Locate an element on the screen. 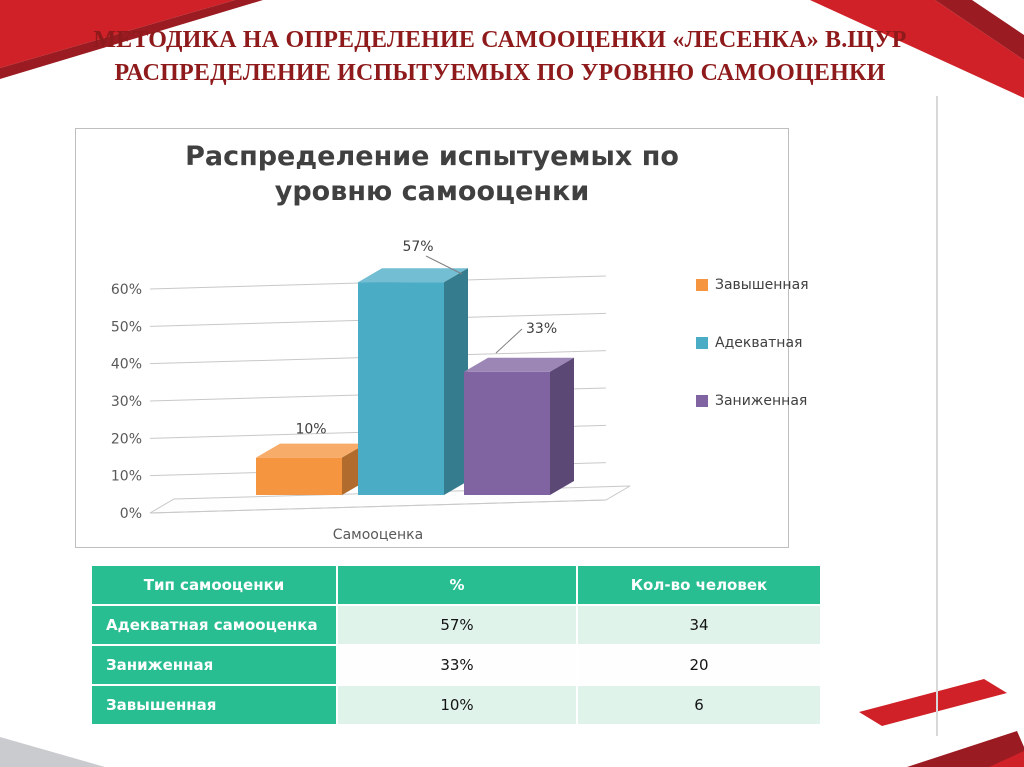  table-value-cell: 34 is located at coordinates (699, 625).